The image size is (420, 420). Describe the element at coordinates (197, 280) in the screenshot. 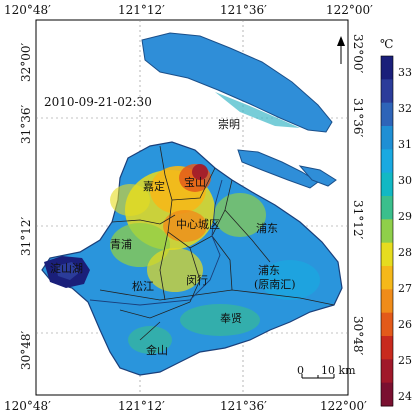

I see `label-minhang: 闵行` at that location.